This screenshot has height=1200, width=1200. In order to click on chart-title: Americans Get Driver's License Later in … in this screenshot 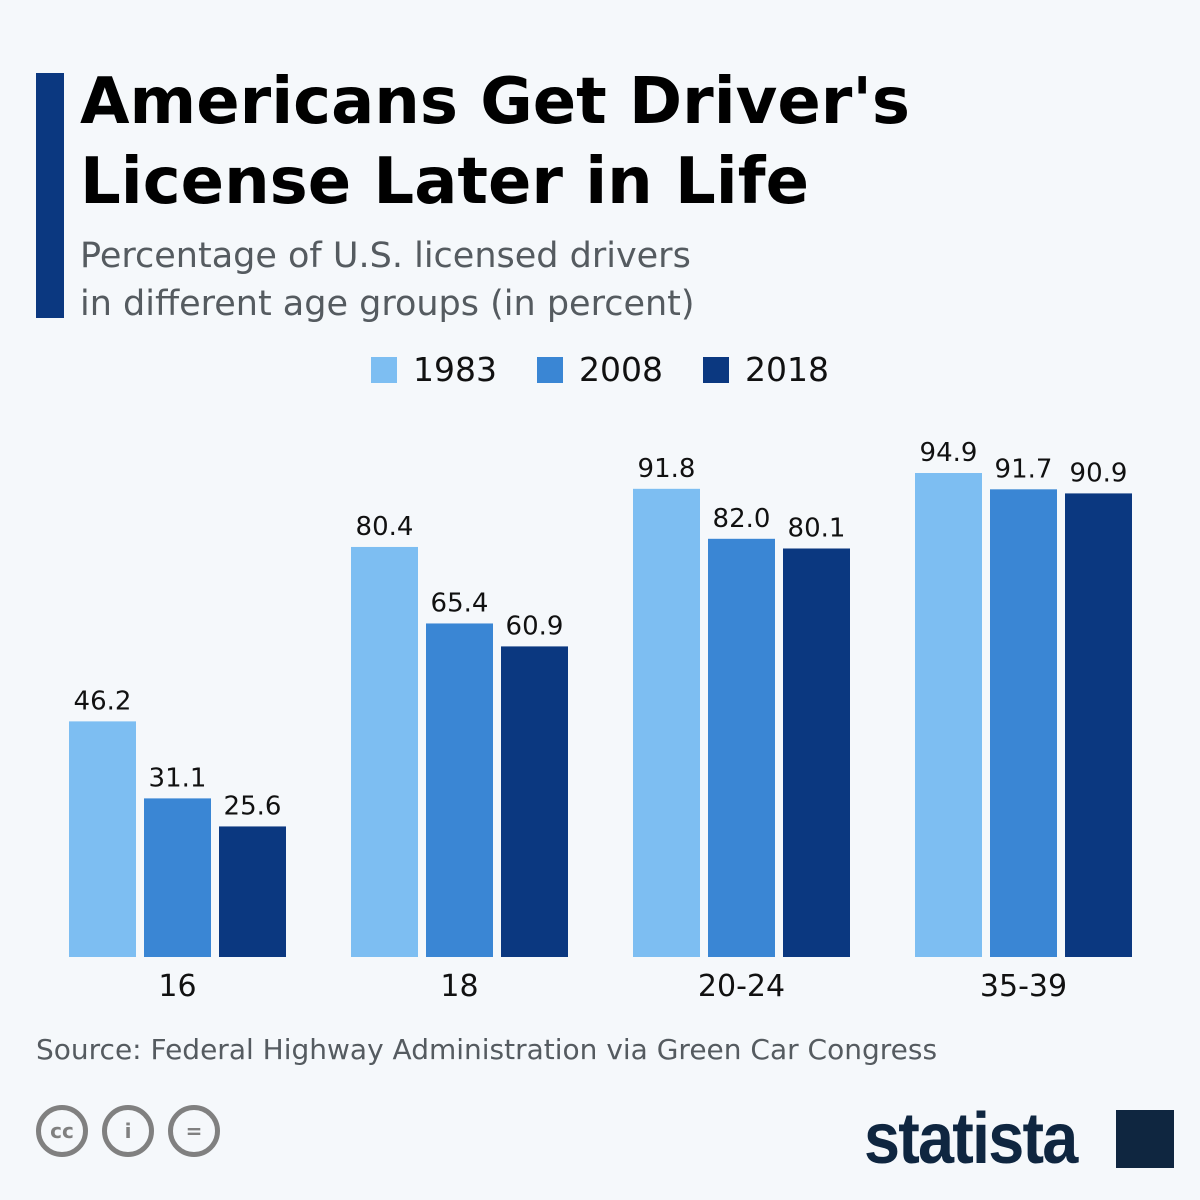, I will do `click(495, 142)`.